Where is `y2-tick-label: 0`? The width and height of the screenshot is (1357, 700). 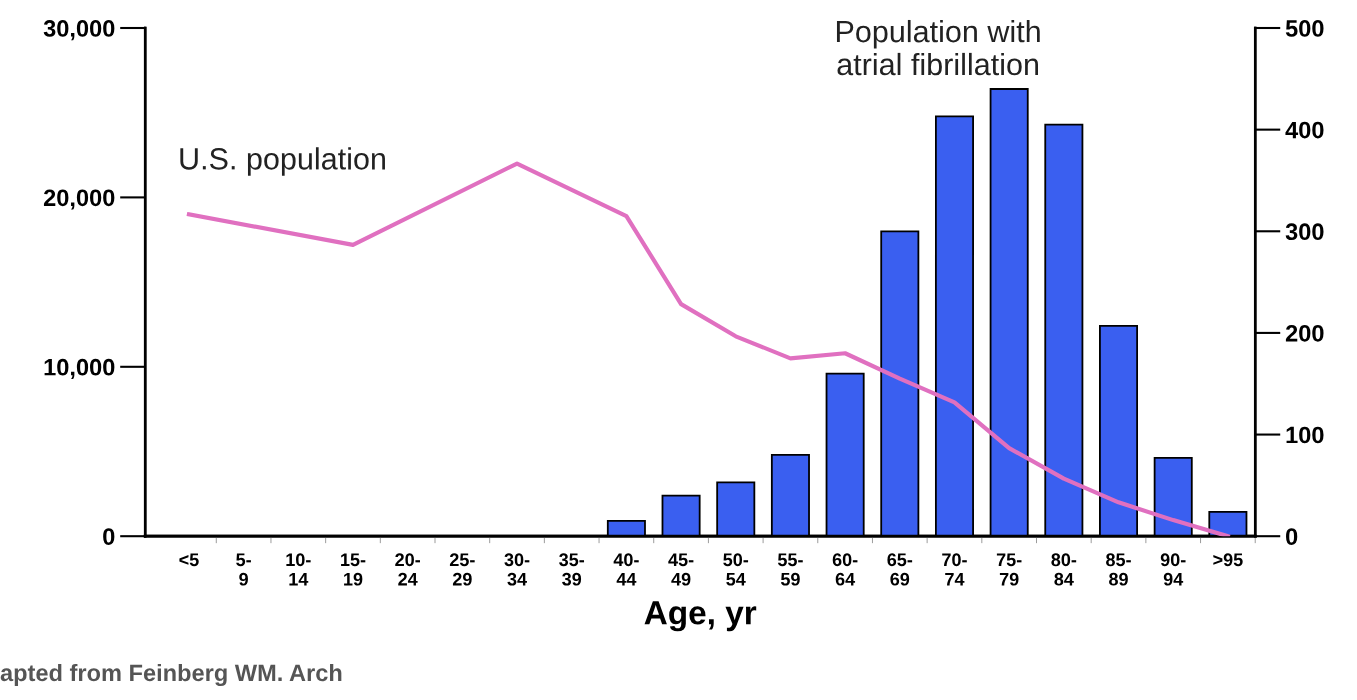
y2-tick-label: 0 is located at coordinates (1292, 536).